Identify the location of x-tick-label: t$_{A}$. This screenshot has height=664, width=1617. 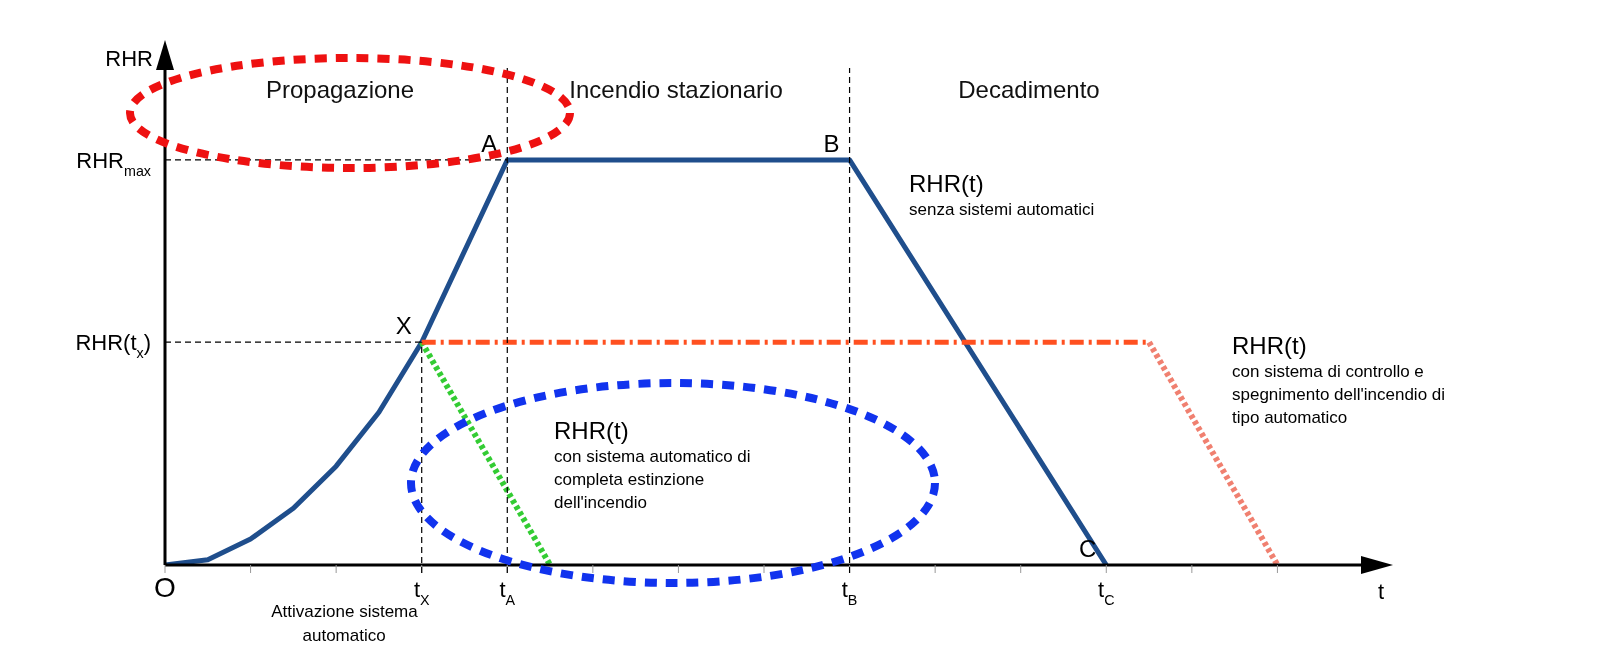
(507, 592).